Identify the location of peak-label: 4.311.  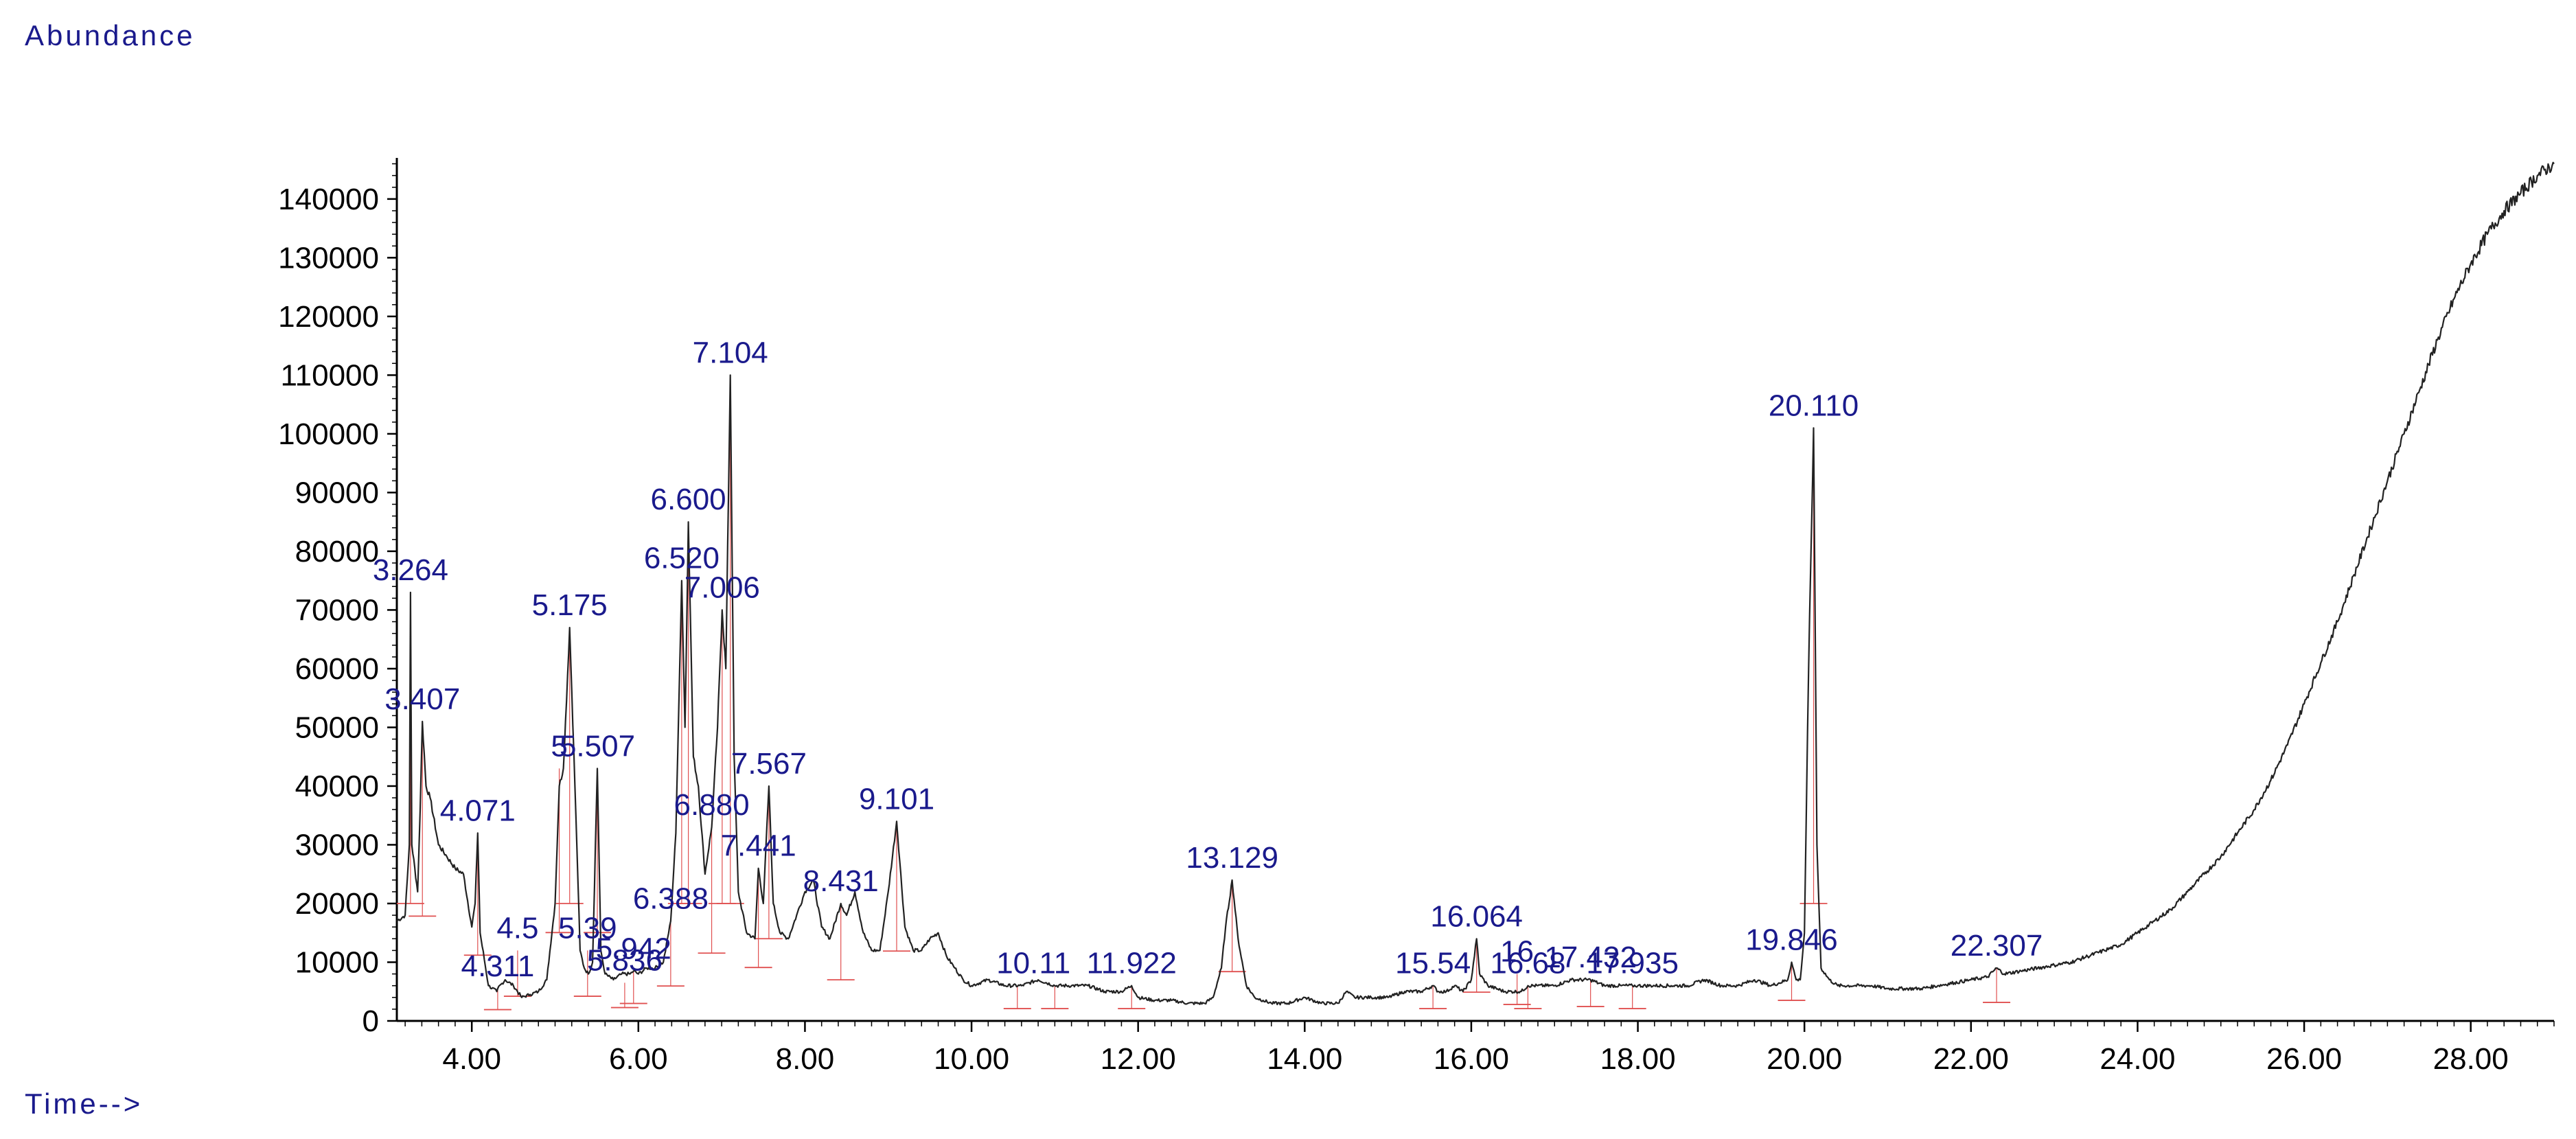
(498, 966).